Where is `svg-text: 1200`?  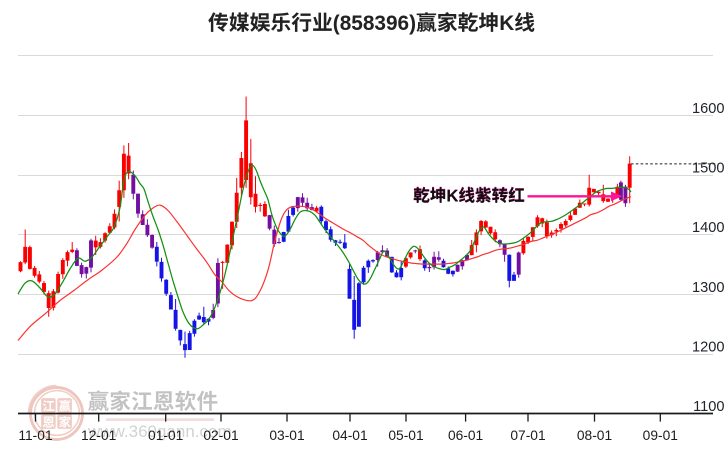
svg-text: 1200 is located at coordinates (708, 347).